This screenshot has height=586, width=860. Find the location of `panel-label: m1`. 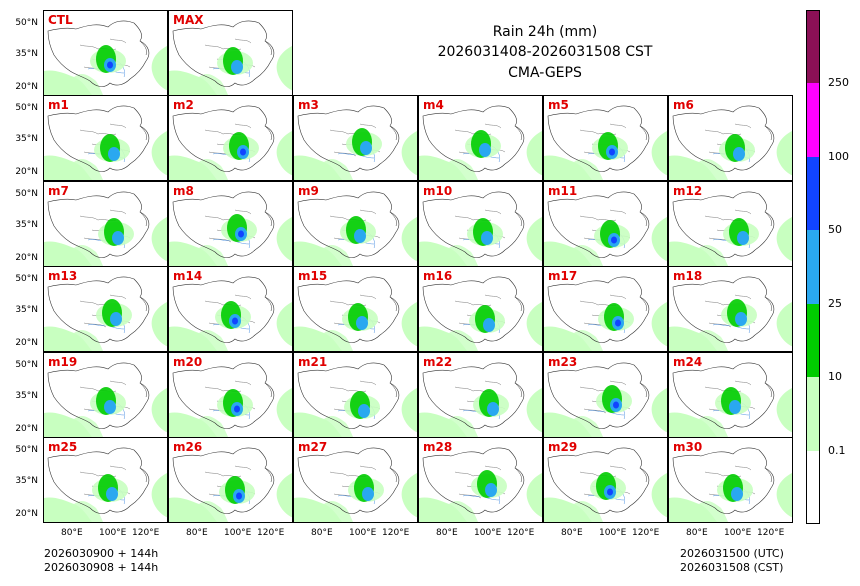

panel-label: m1 is located at coordinates (58, 105).